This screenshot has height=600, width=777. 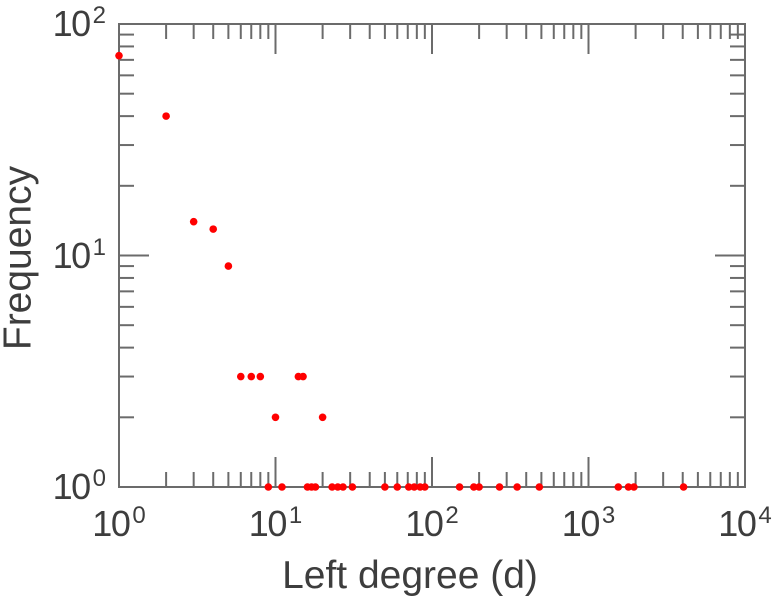 What do you see at coordinates (432, 523) in the screenshot?
I see `x-tick-label: 10 2` at bounding box center [432, 523].